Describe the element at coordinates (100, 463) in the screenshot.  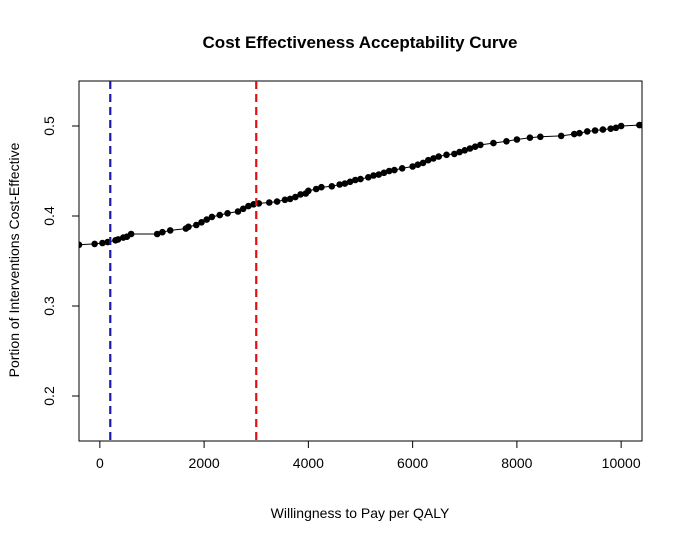
I see `x-tick-label: 0` at that location.